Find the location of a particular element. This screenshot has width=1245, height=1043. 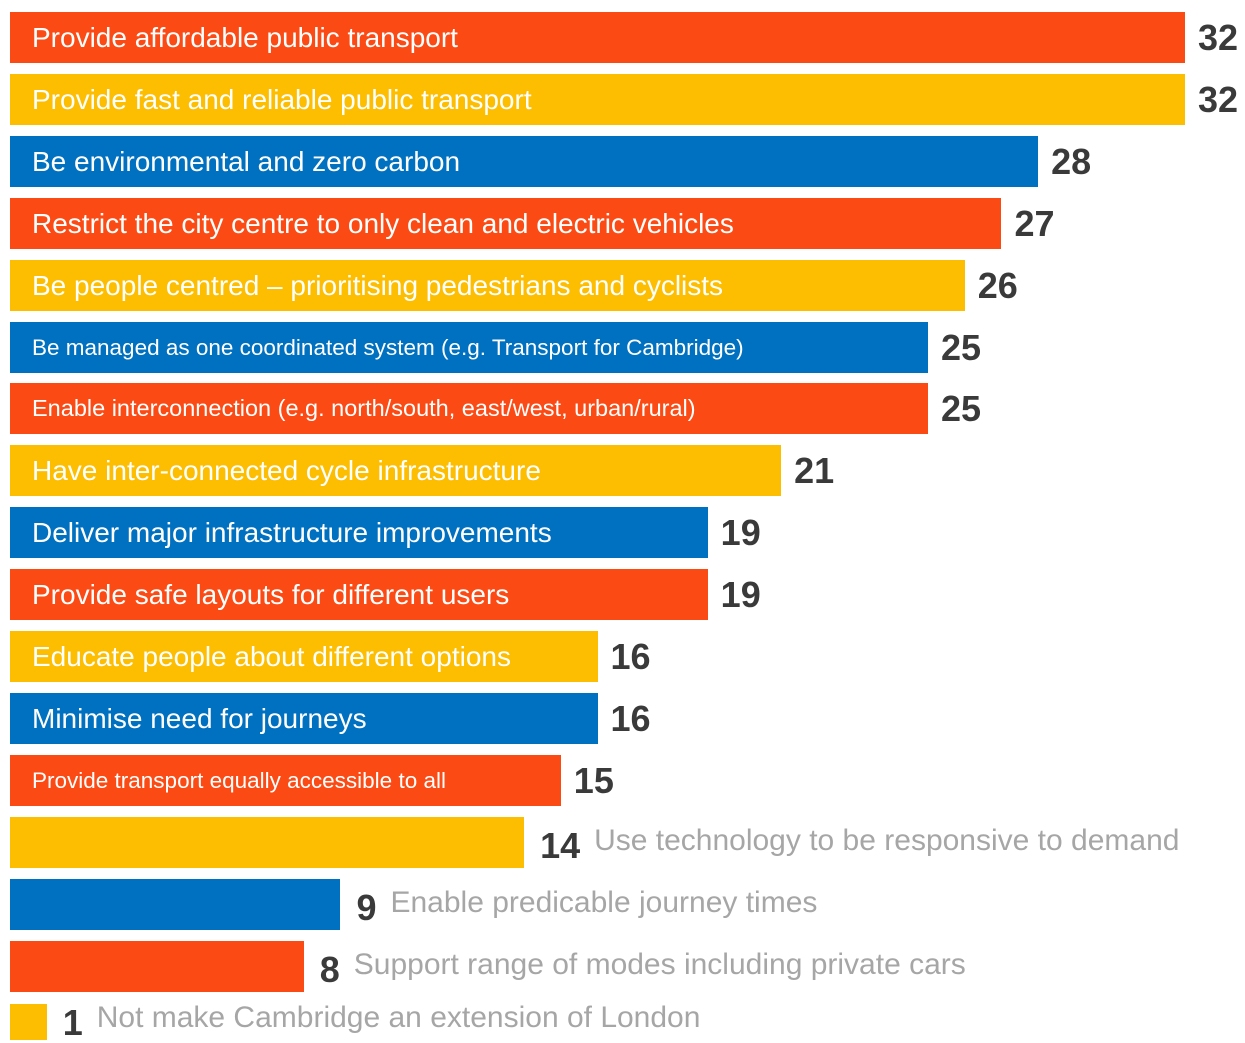

bar-value-label: 1 is located at coordinates (72, 1022).